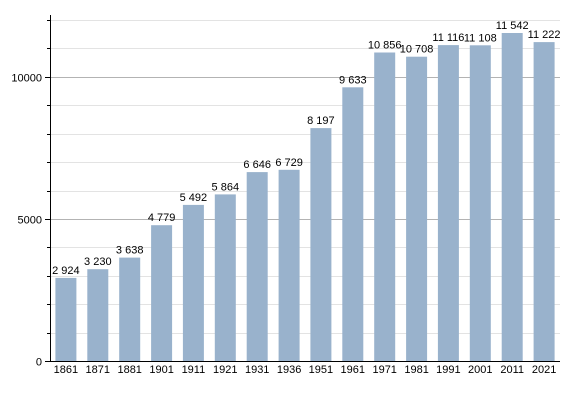  What do you see at coordinates (66, 271) in the screenshot?
I see `data-label-1861: 2 924` at bounding box center [66, 271].